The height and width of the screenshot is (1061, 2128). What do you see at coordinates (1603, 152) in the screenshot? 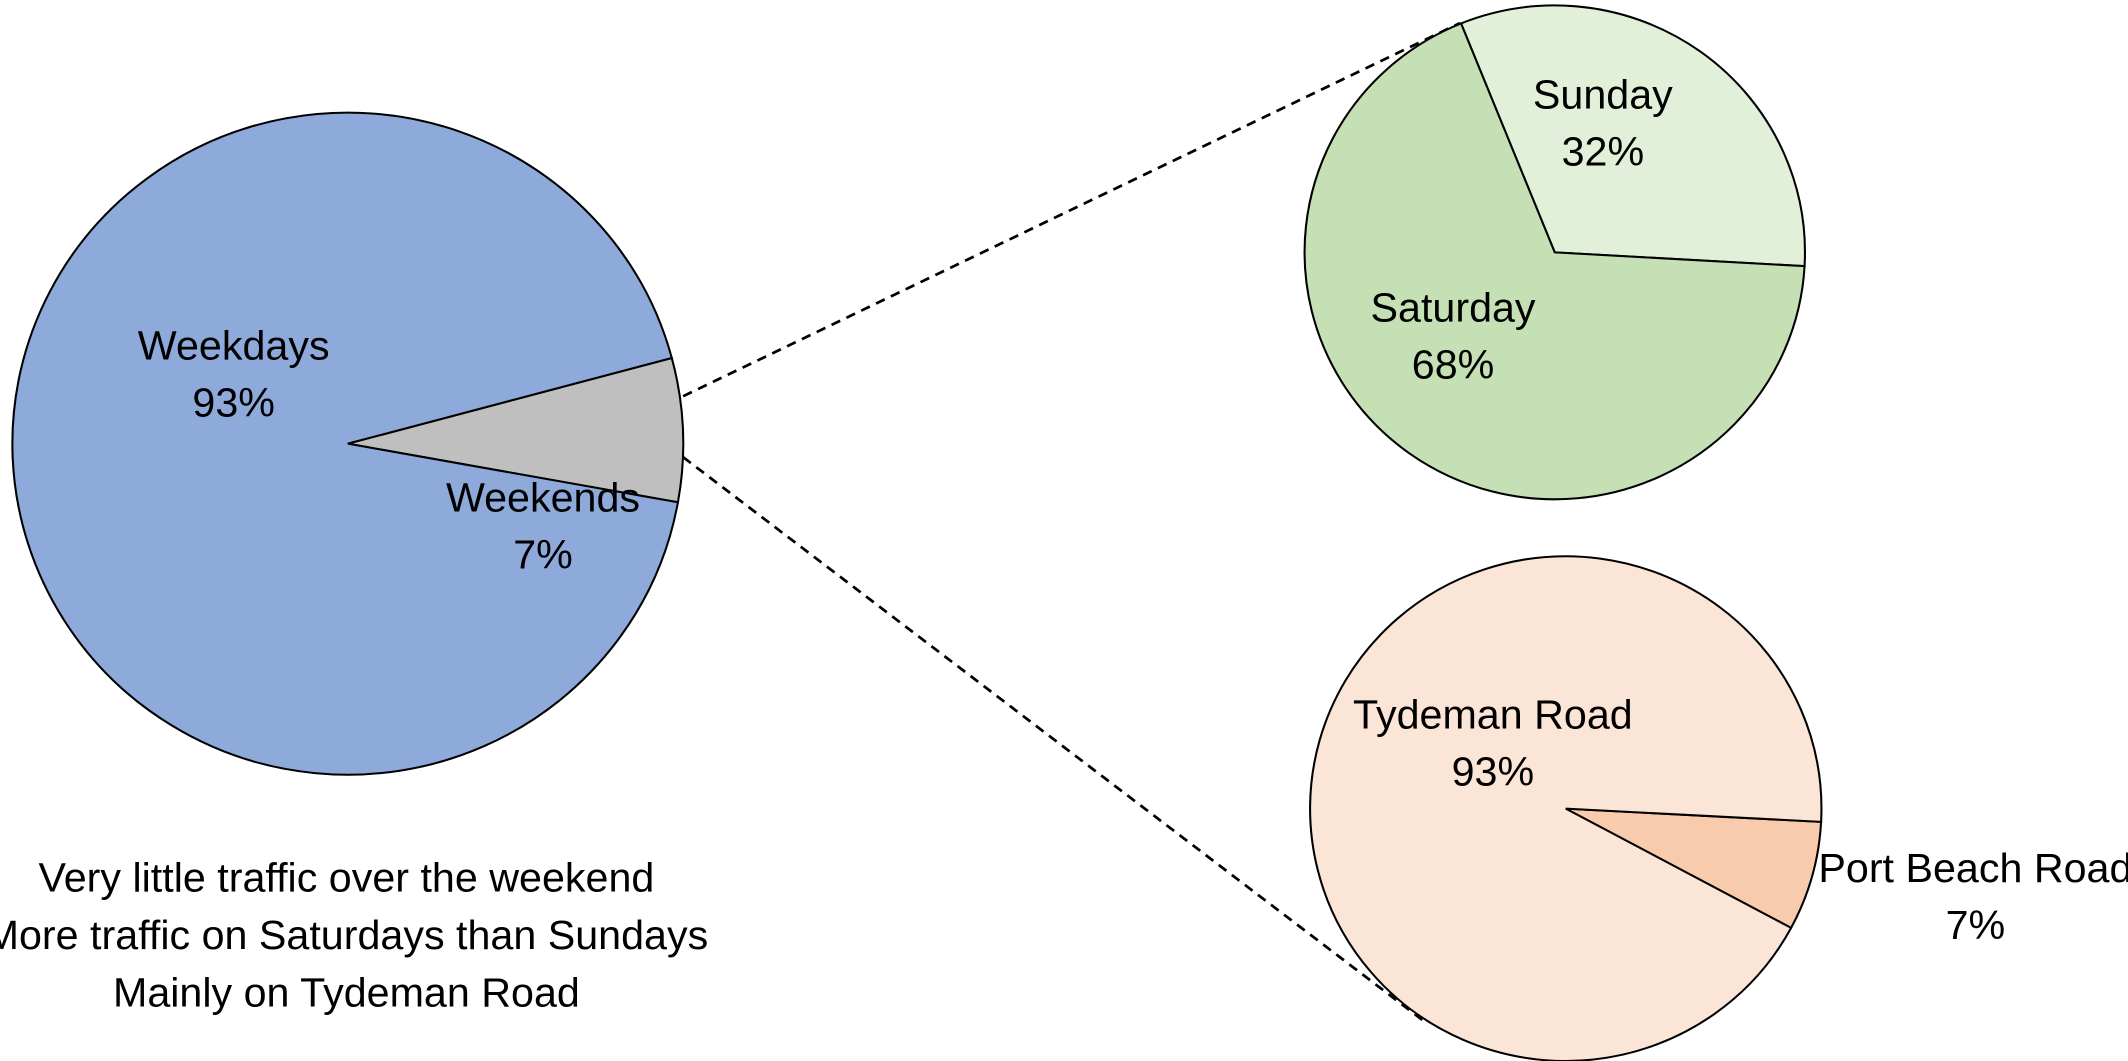
I see `slice-value-label: 32%` at bounding box center [1603, 152].